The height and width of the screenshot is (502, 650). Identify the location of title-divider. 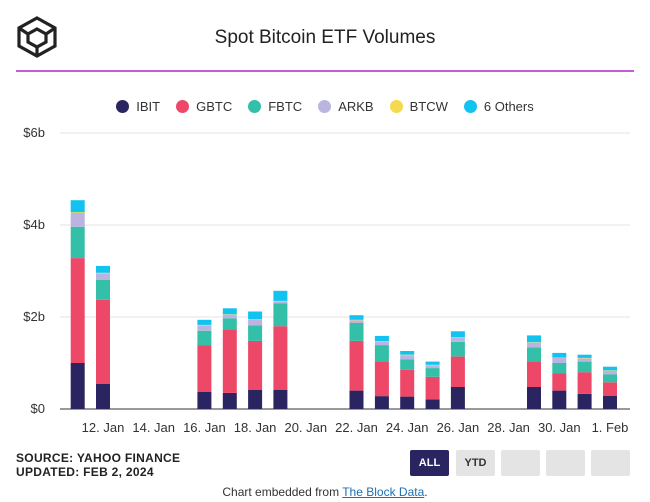
(325, 71).